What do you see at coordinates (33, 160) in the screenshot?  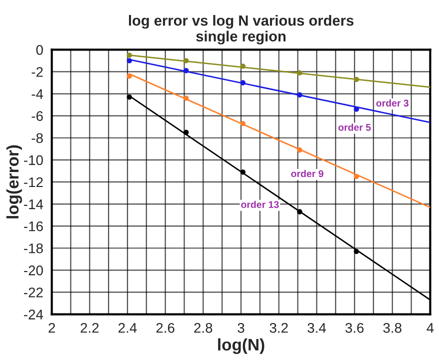 I see `y-tick-label: -10` at bounding box center [33, 160].